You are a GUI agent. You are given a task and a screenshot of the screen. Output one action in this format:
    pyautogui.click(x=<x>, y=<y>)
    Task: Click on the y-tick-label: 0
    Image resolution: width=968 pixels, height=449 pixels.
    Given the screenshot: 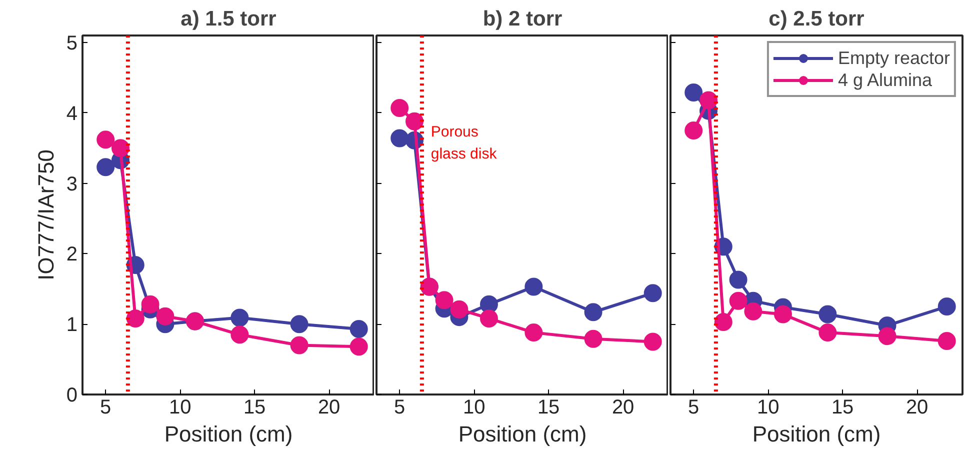 What is the action you would take?
    pyautogui.click(x=72, y=395)
    